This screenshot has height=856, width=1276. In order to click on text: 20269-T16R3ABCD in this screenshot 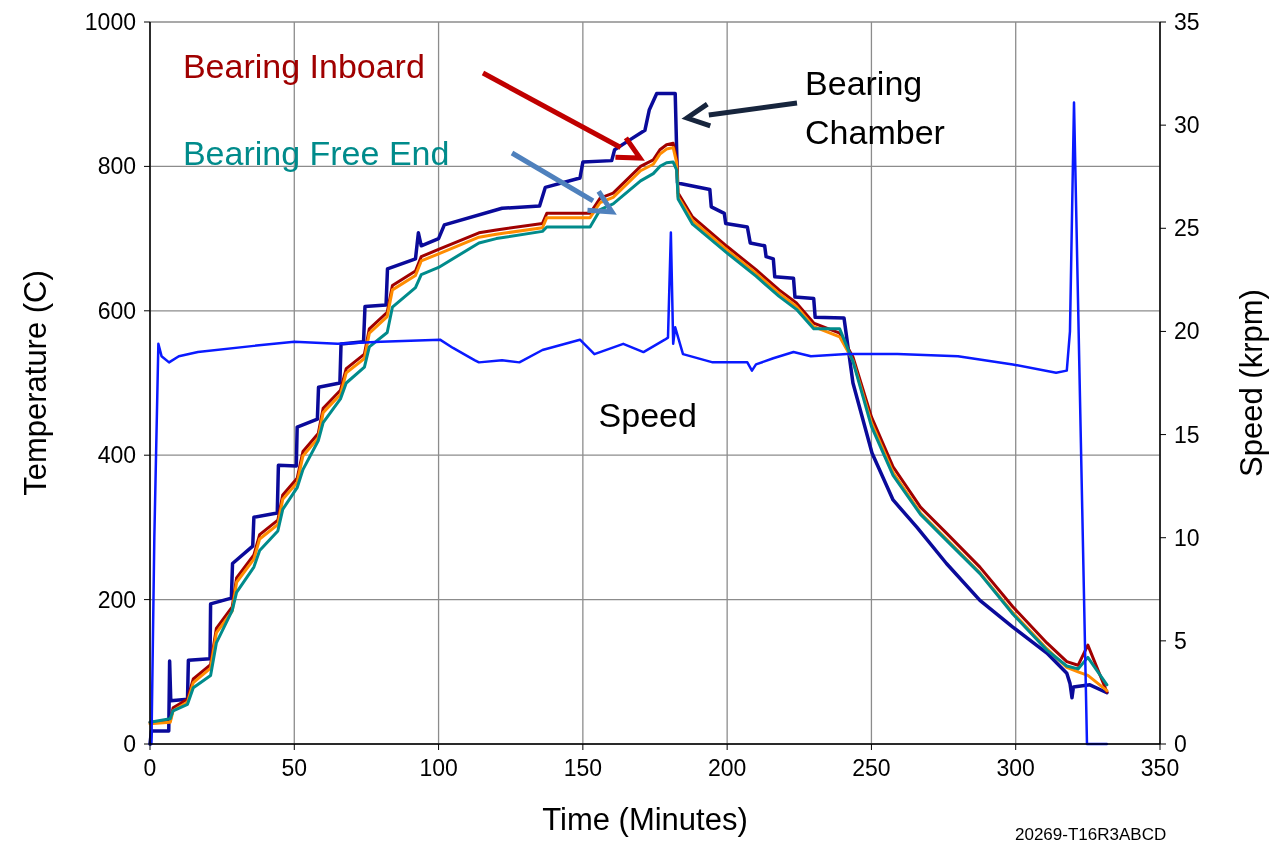, I will do `click(1091, 834)`.